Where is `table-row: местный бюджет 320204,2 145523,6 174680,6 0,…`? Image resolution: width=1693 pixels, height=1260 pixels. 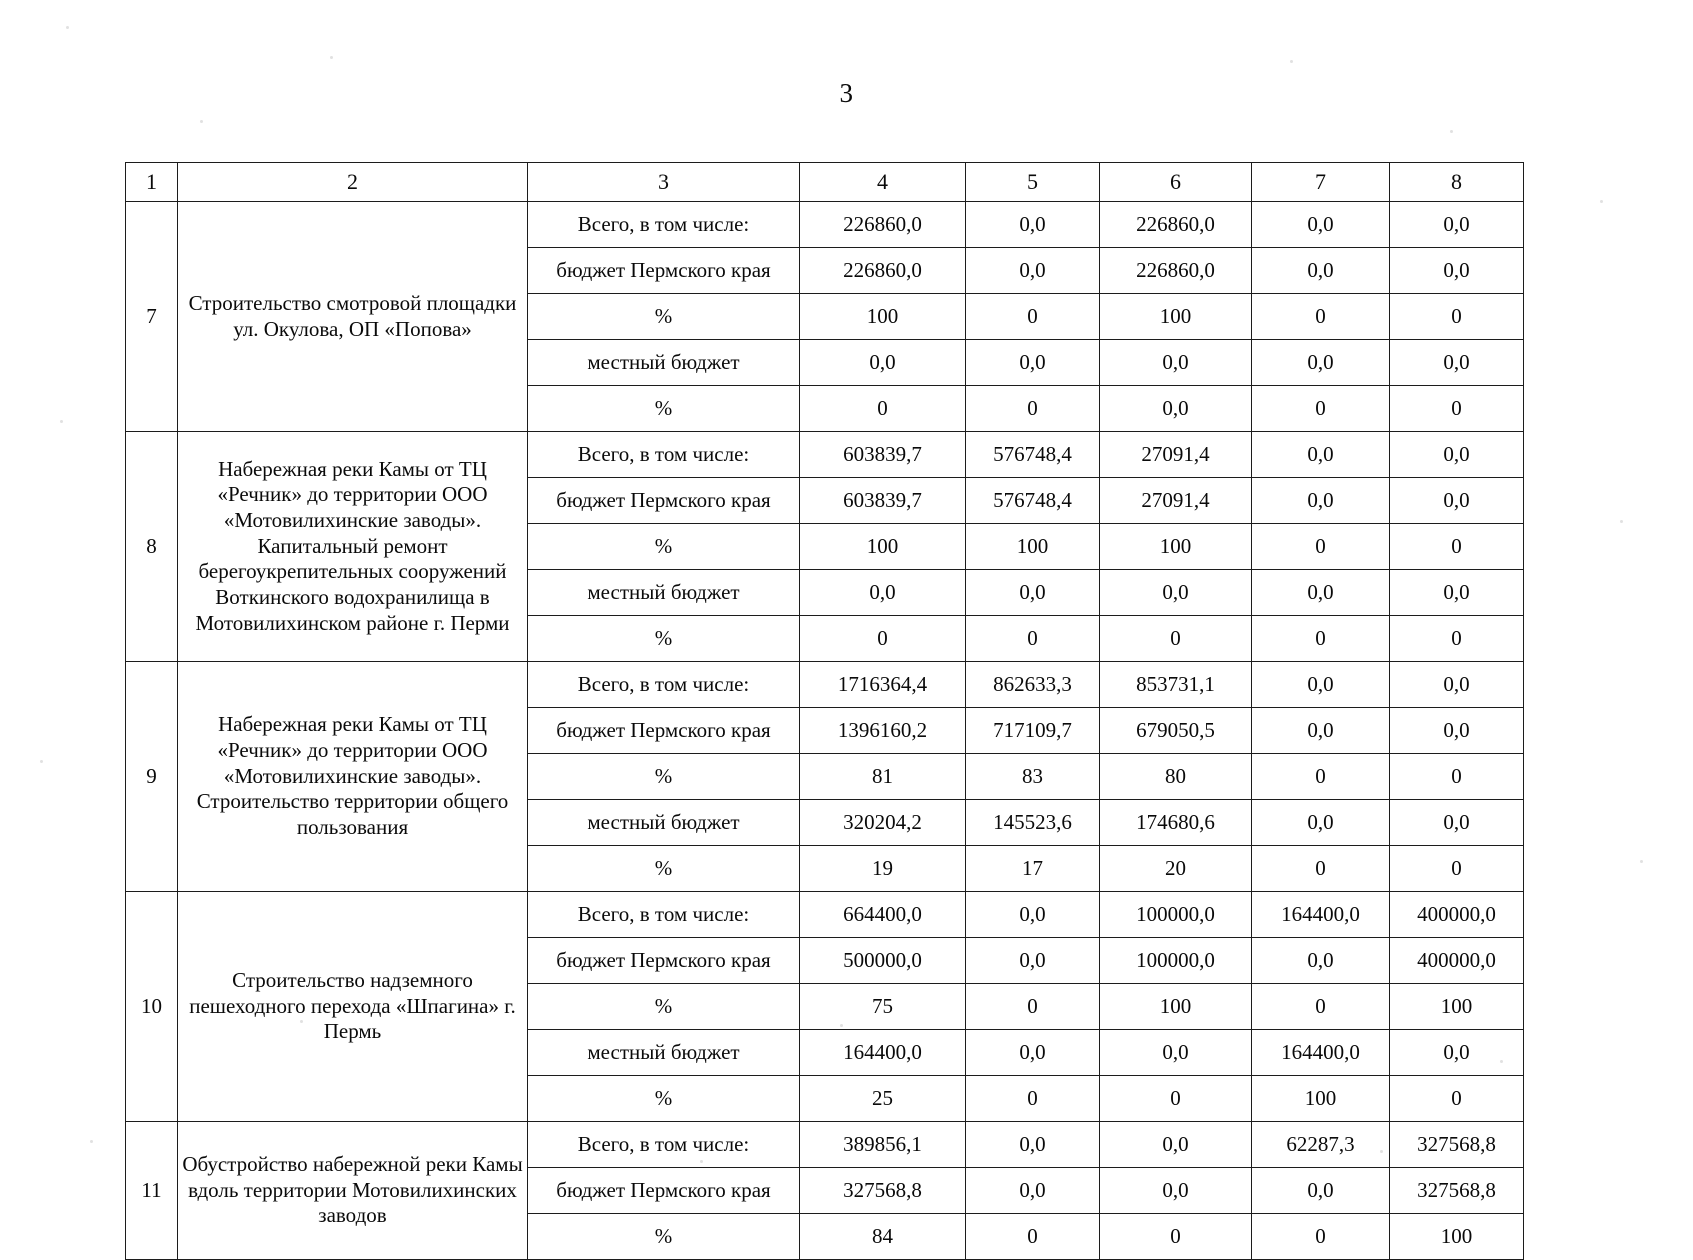 table-row: местный бюджет 320204,2 145523,6 174680,6 0,… is located at coordinates (825, 822).